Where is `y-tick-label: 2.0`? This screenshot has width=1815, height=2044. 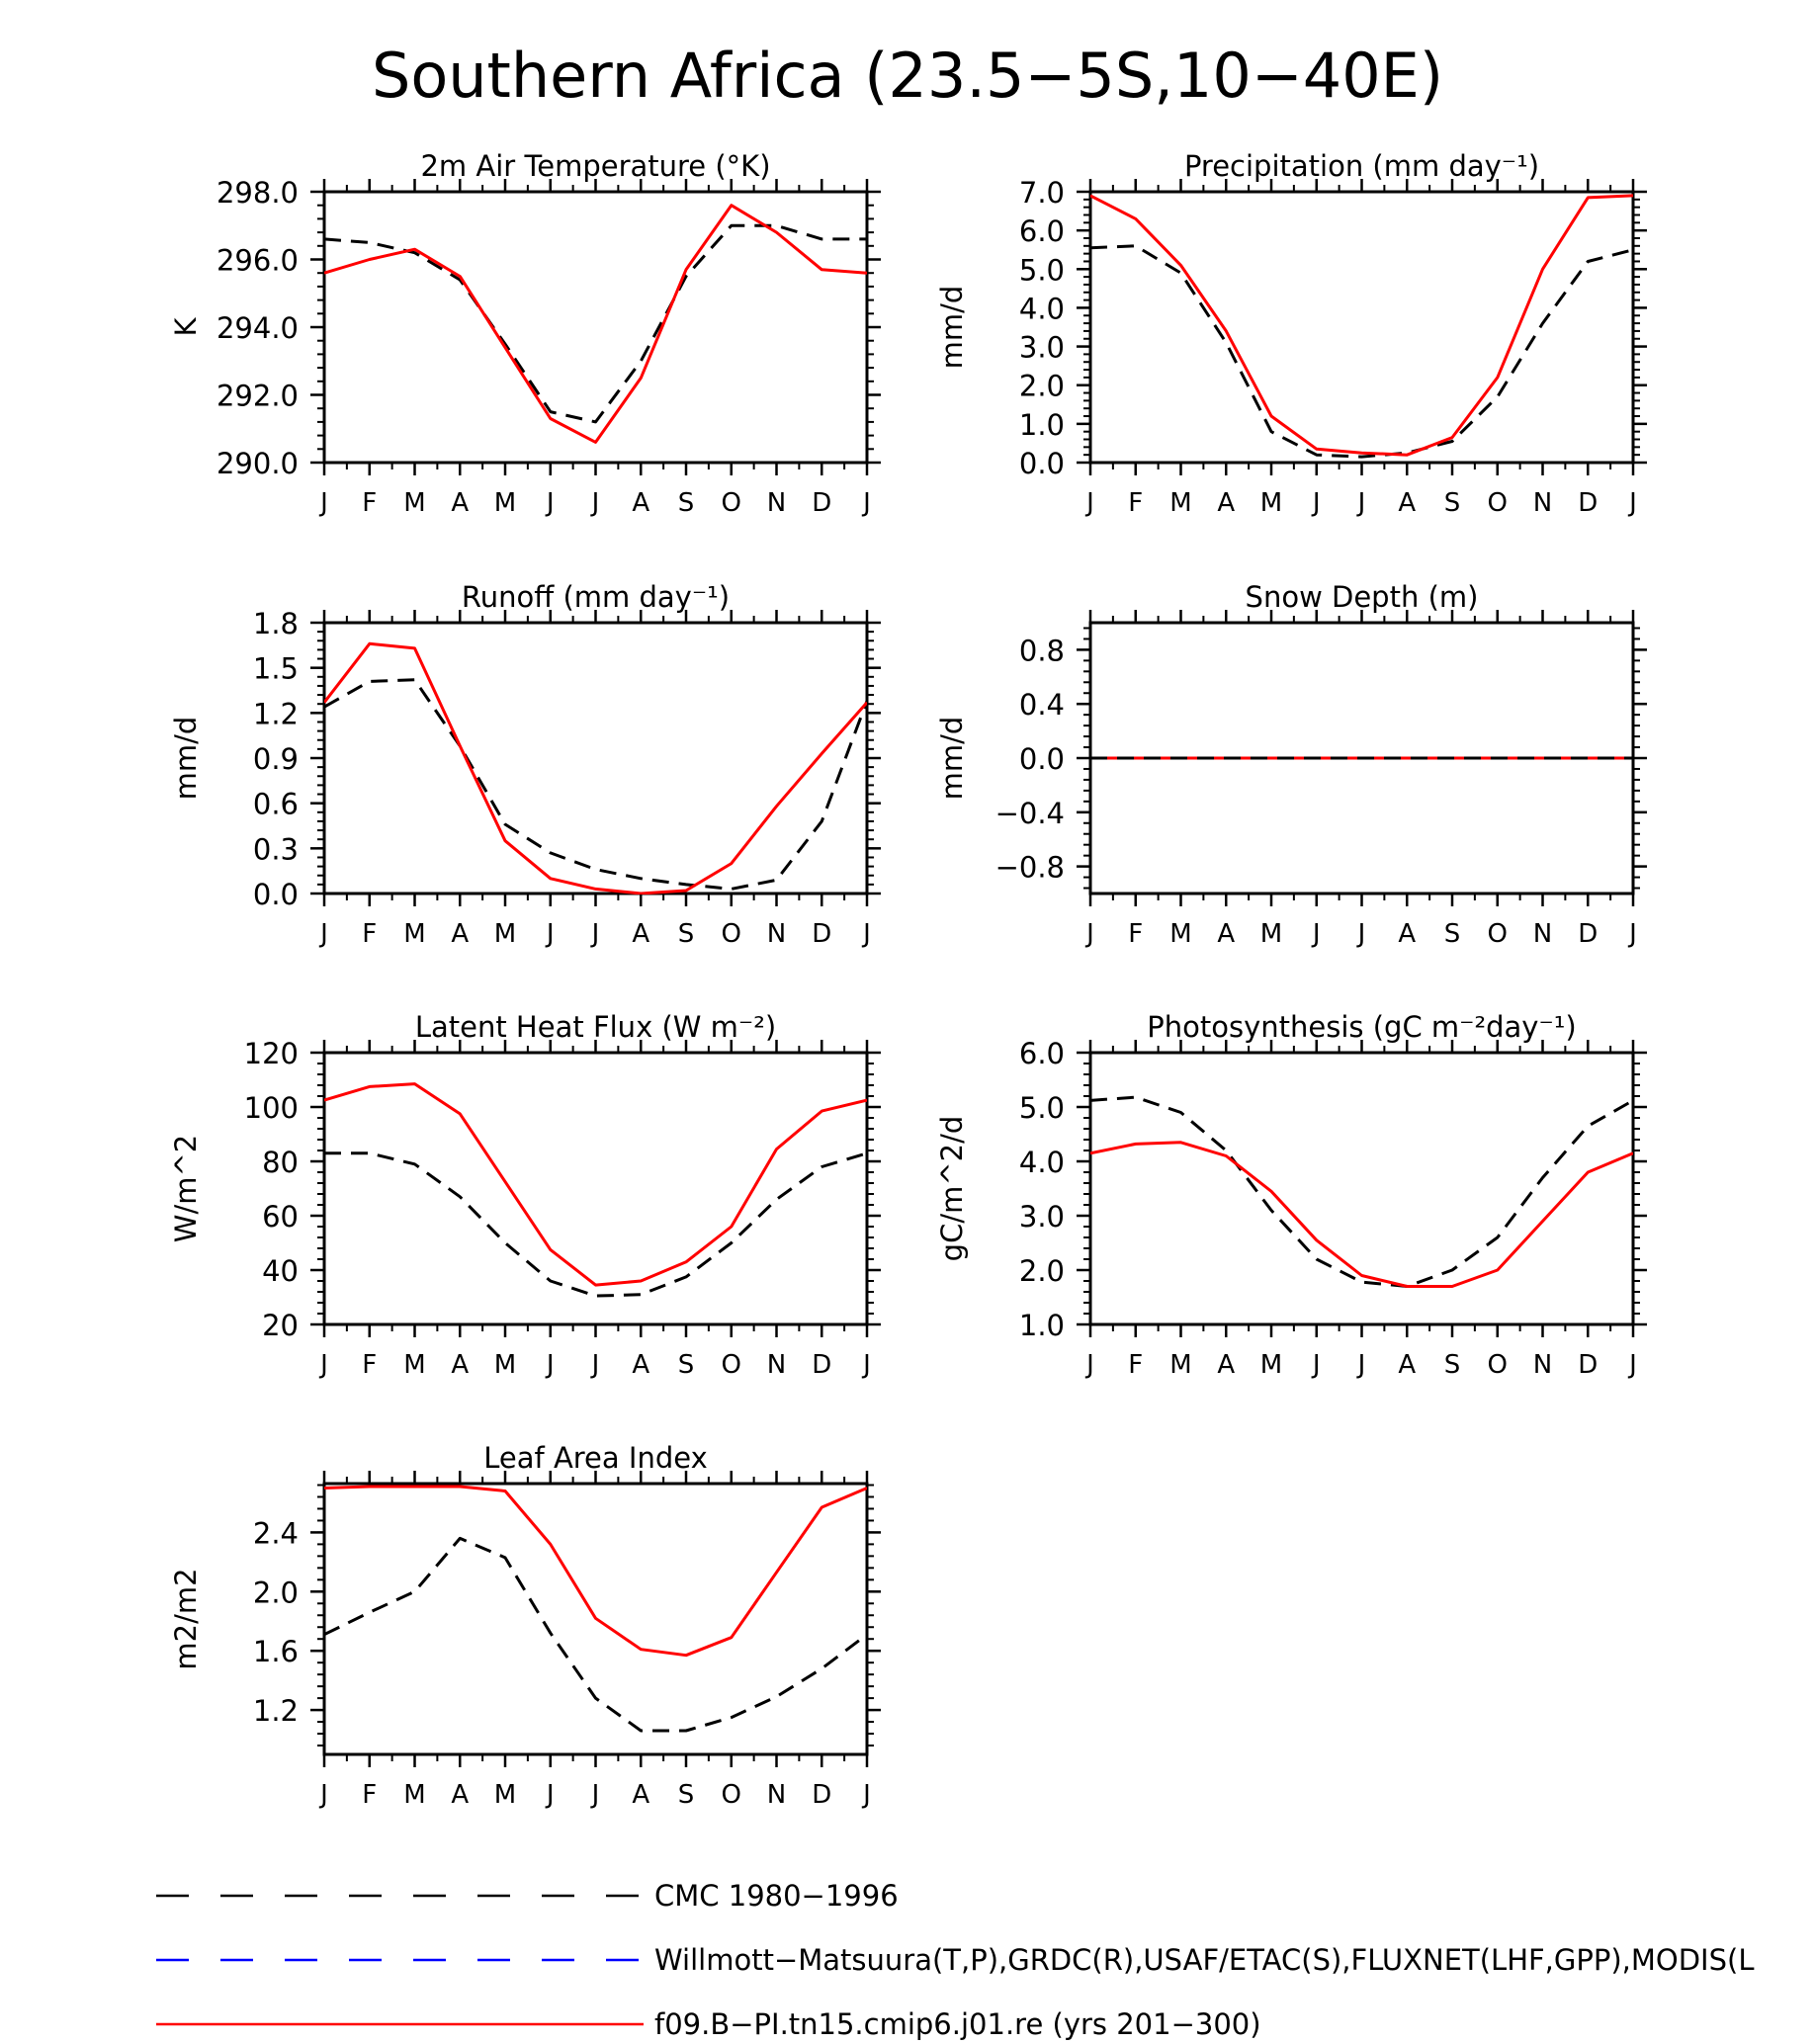
y-tick-label: 2.0 is located at coordinates (276, 1592).